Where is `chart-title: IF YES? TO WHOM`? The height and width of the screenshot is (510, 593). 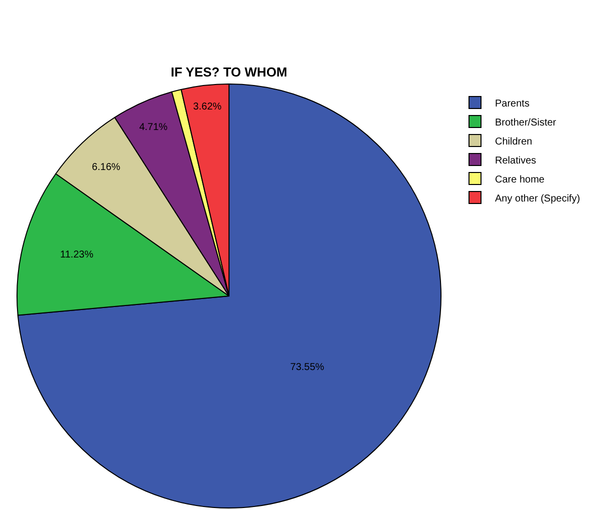 chart-title: IF YES? TO WHOM is located at coordinates (229, 72).